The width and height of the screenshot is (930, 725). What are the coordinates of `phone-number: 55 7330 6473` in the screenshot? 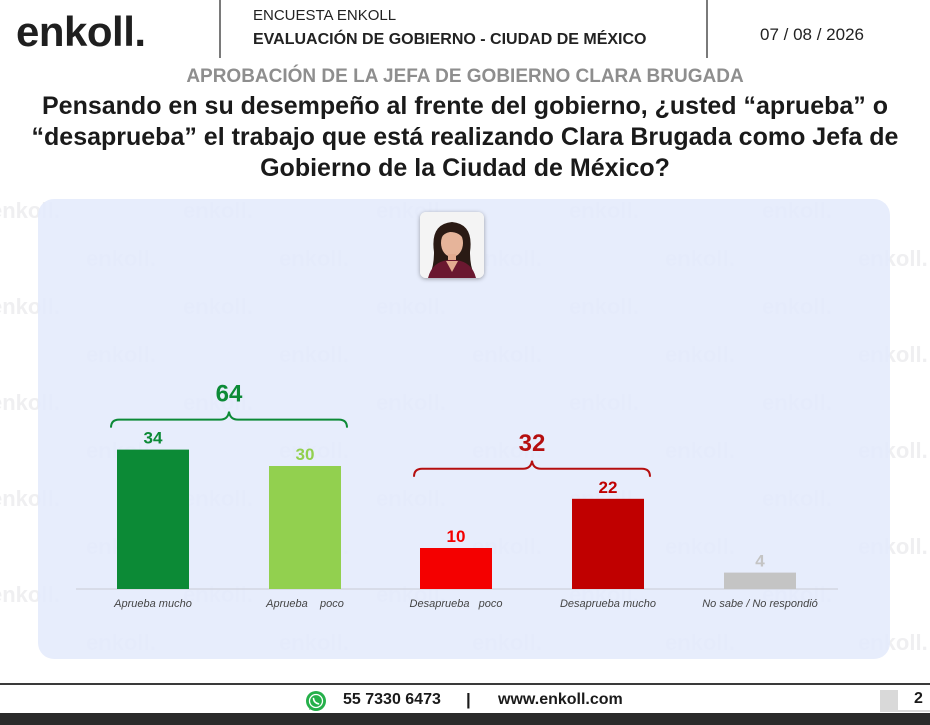 It's located at (392, 699).